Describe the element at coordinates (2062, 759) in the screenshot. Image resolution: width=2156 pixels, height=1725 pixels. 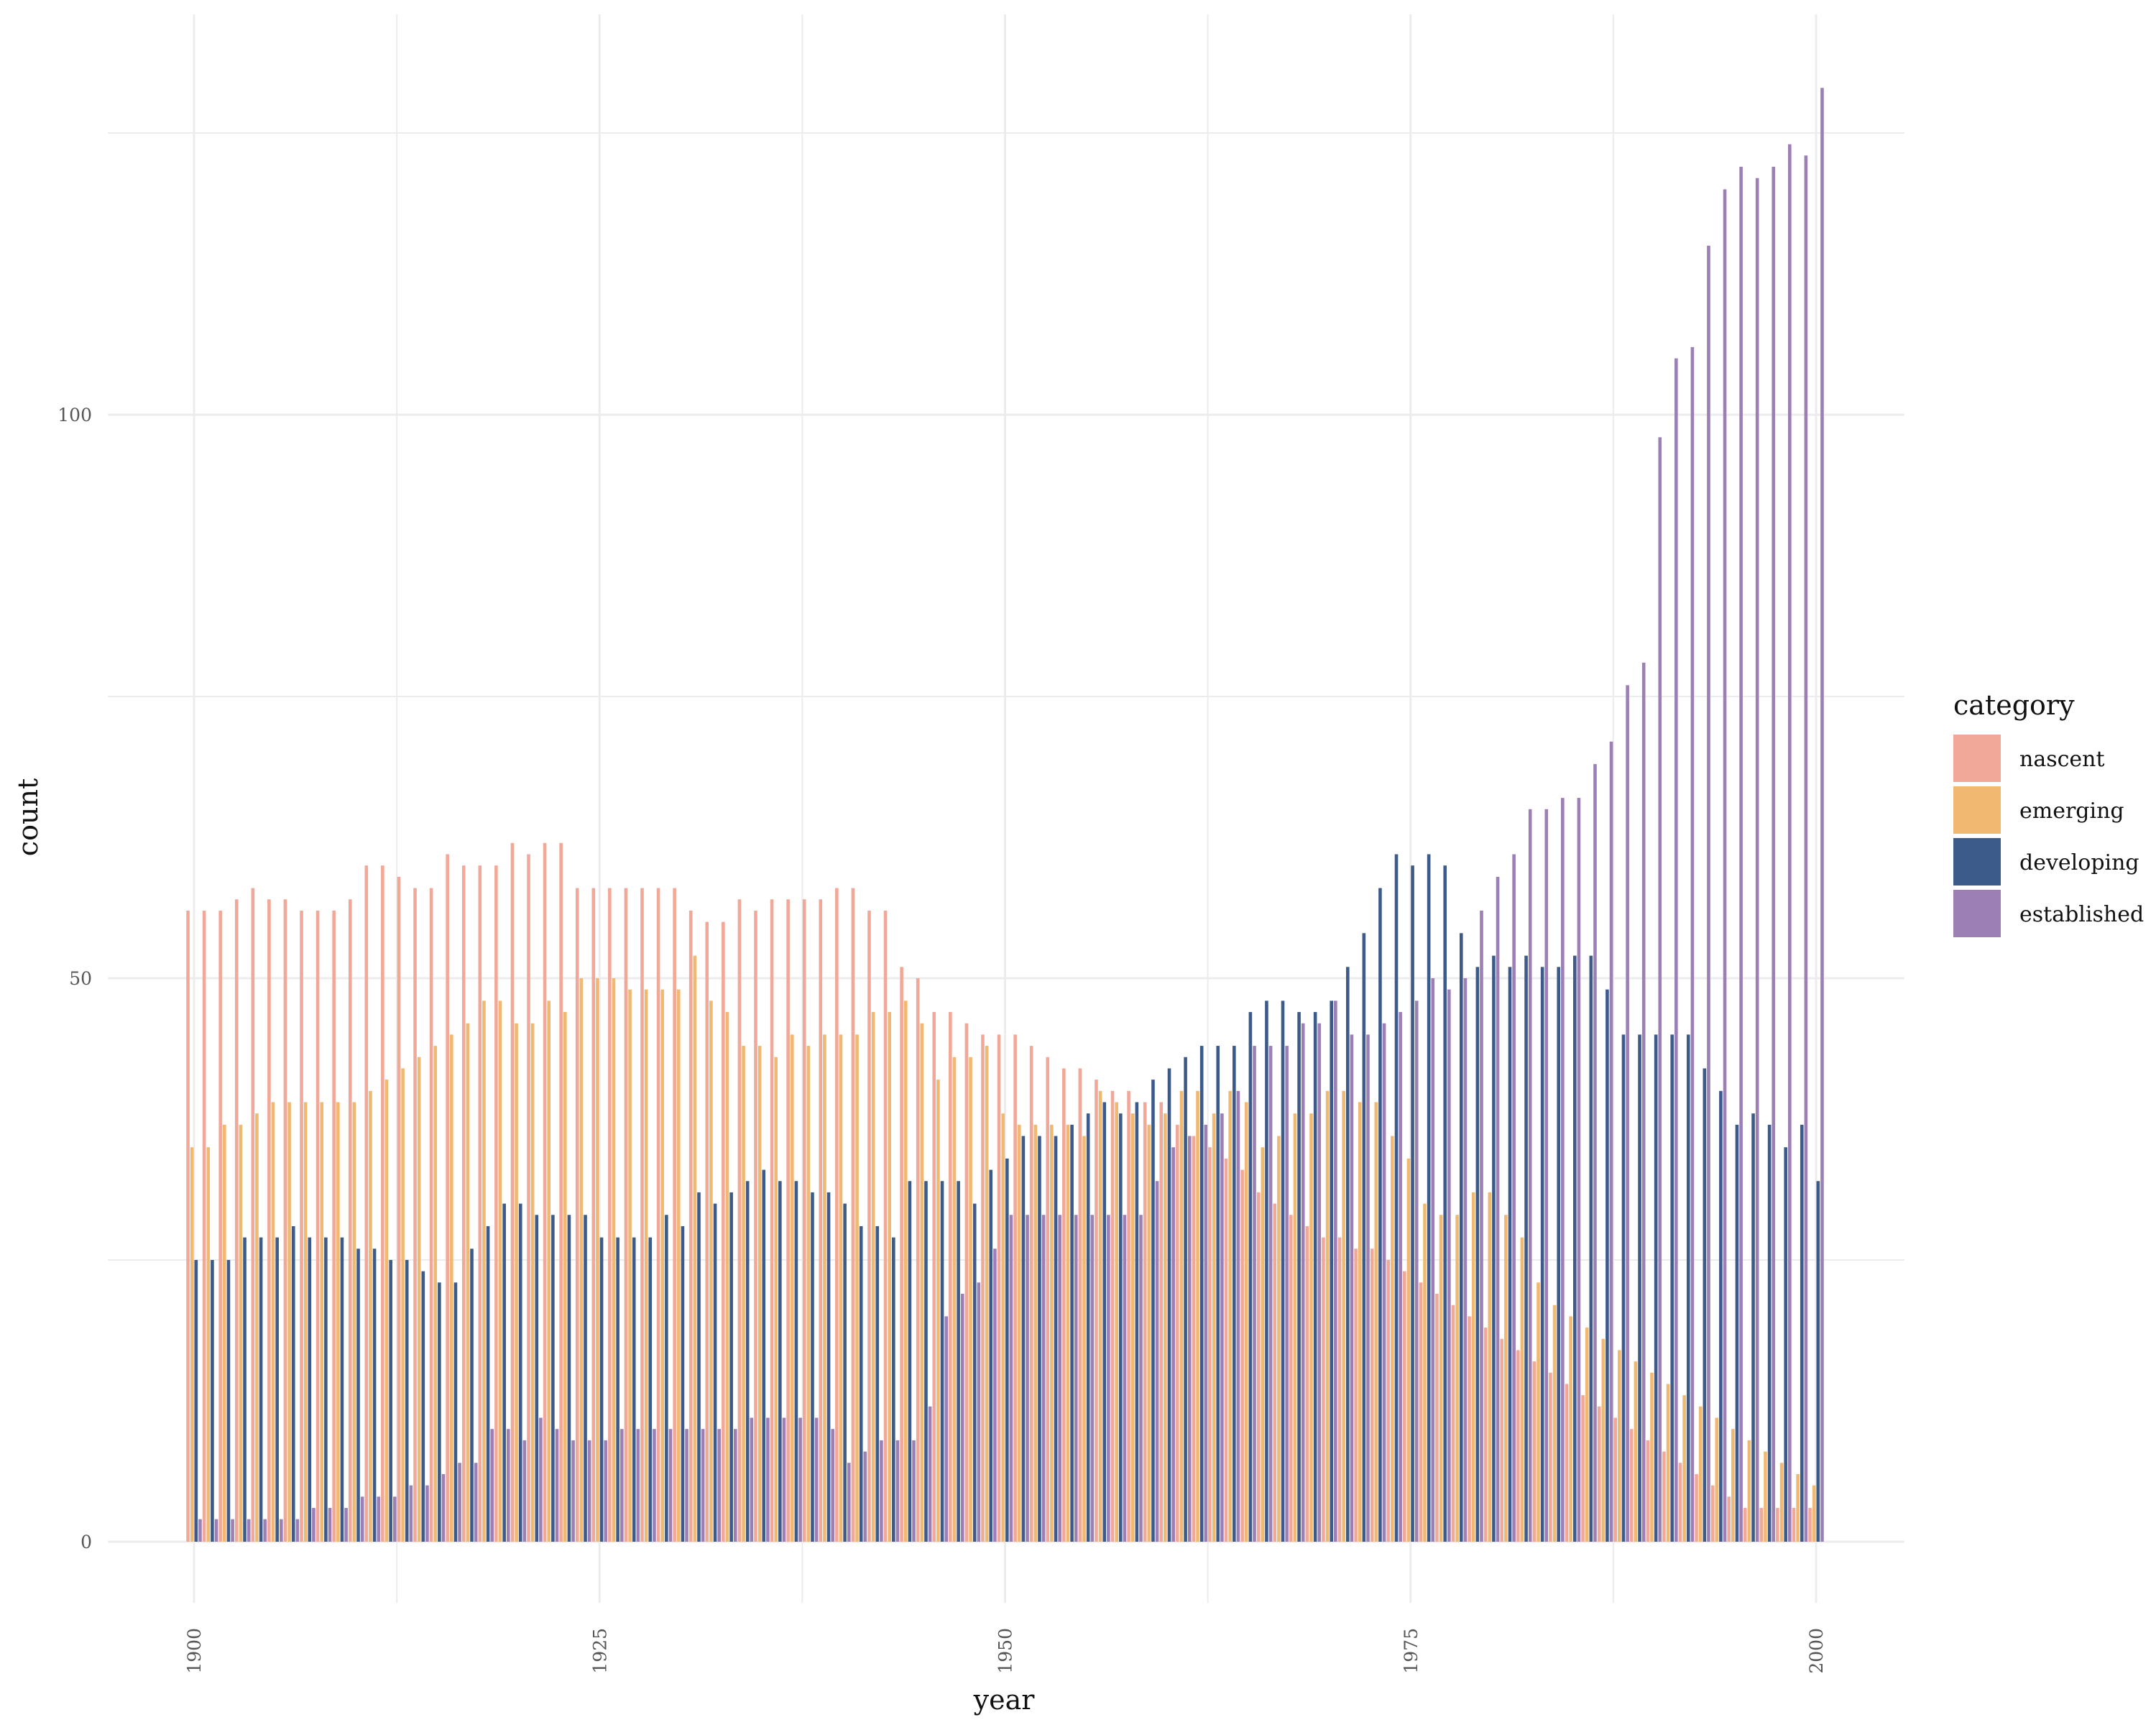
I see `legend-label: nascent` at that location.